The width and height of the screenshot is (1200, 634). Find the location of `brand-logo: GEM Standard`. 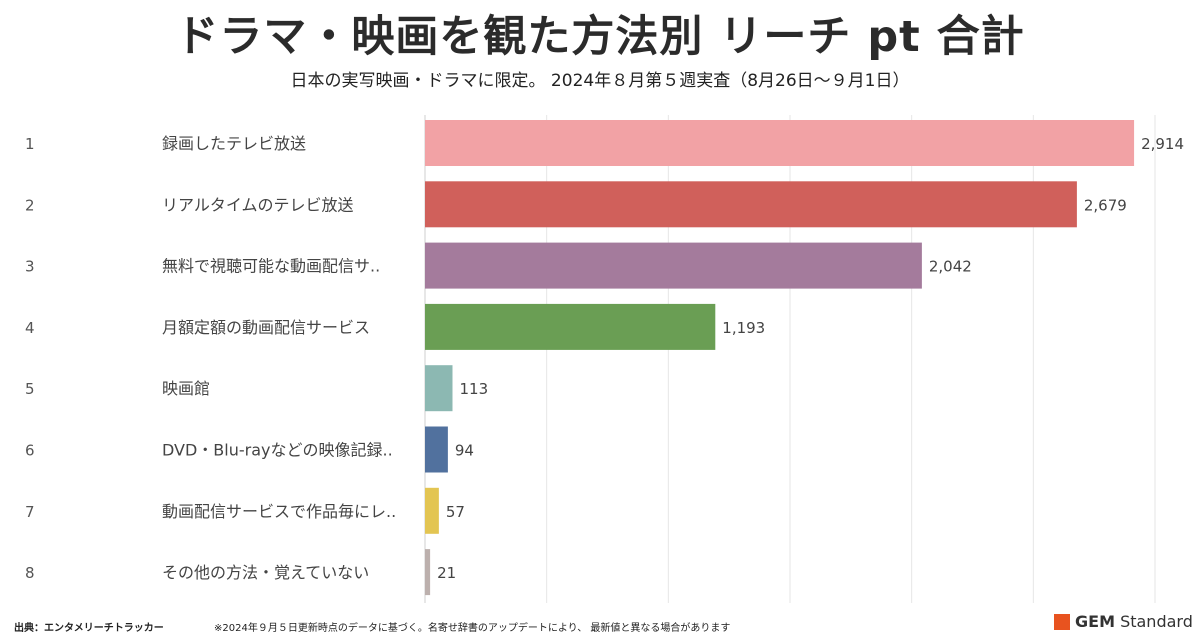

brand-logo: GEM Standard is located at coordinates (1123, 621).